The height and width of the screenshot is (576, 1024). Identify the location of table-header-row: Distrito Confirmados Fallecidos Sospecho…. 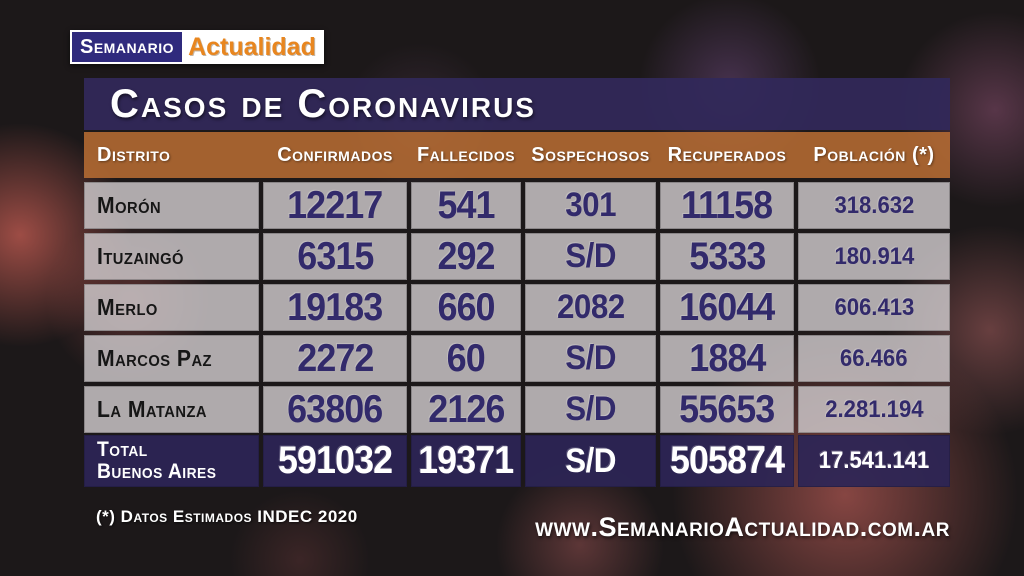
(517, 155).